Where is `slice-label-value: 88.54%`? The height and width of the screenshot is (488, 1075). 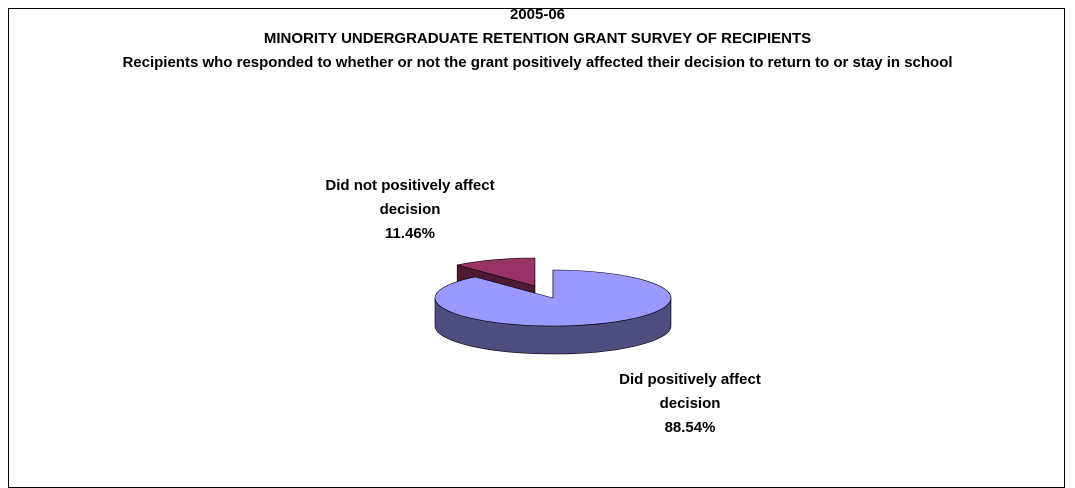
slice-label-value: 88.54% is located at coordinates (690, 427).